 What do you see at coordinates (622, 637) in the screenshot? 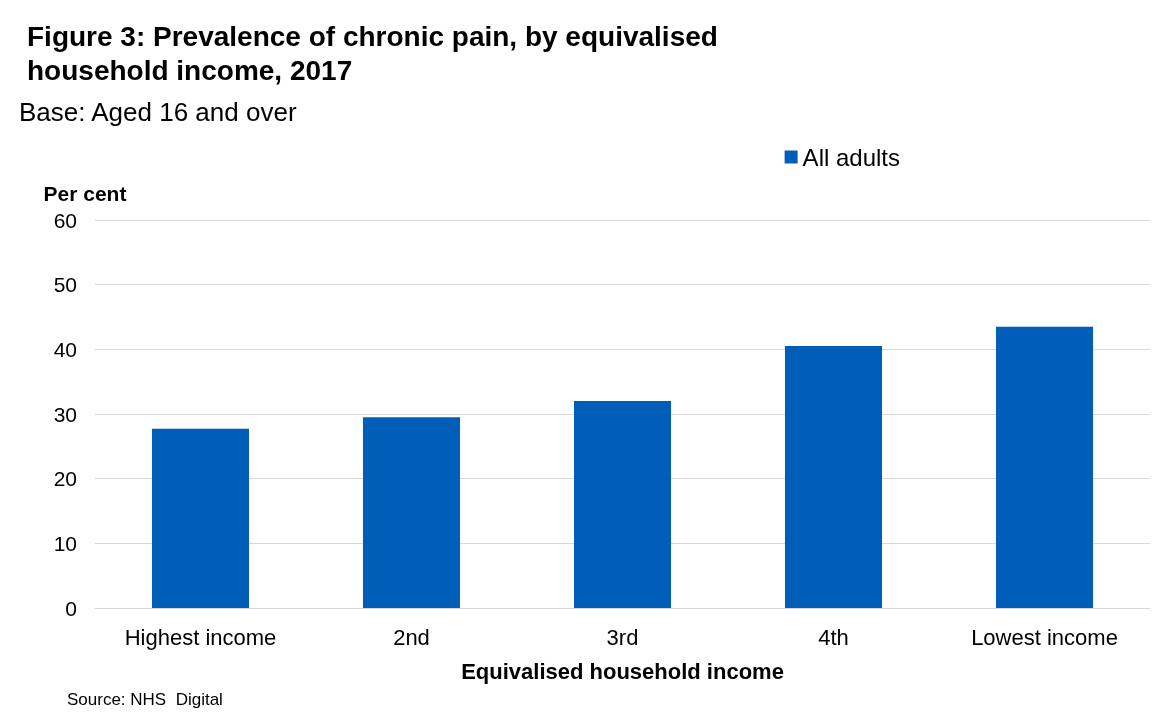
I see `x-tick-label: 3rd` at bounding box center [622, 637].